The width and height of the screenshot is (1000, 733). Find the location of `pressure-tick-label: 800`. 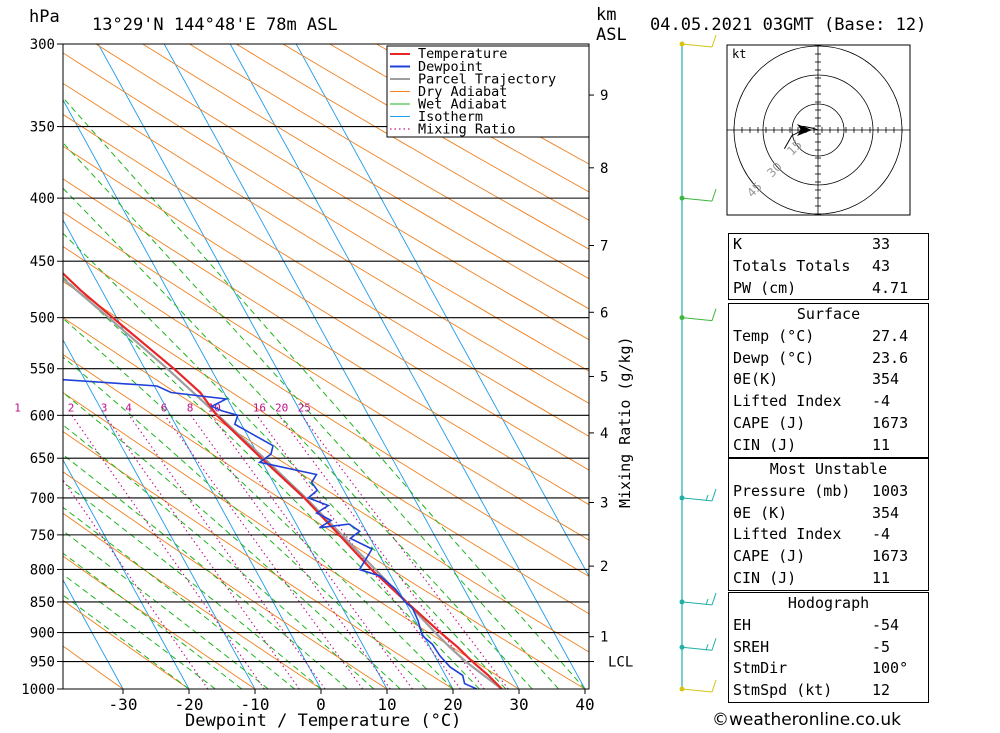

pressure-tick-label: 800 is located at coordinates (42, 571).